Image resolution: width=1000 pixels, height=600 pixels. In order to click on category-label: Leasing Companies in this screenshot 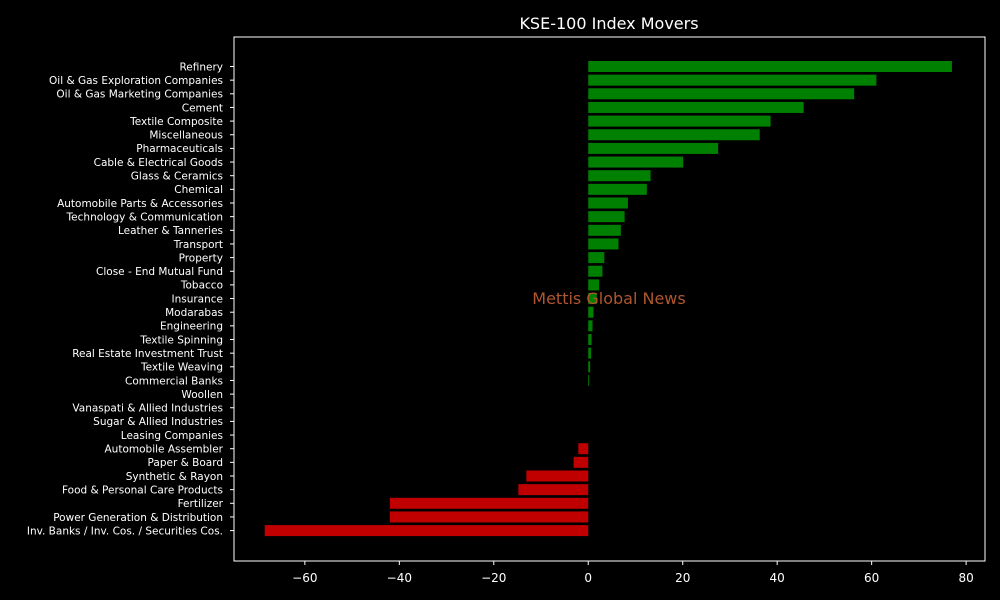, I will do `click(172, 436)`.